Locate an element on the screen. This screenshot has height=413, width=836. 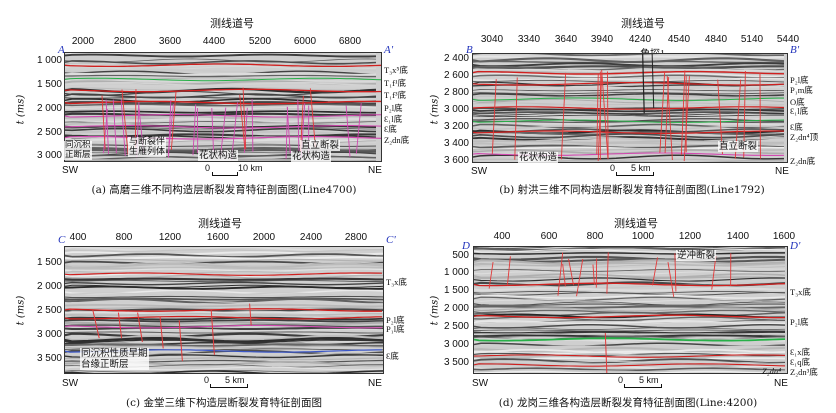
panel-d-xtick: 1600 is located at coordinates (784, 236).